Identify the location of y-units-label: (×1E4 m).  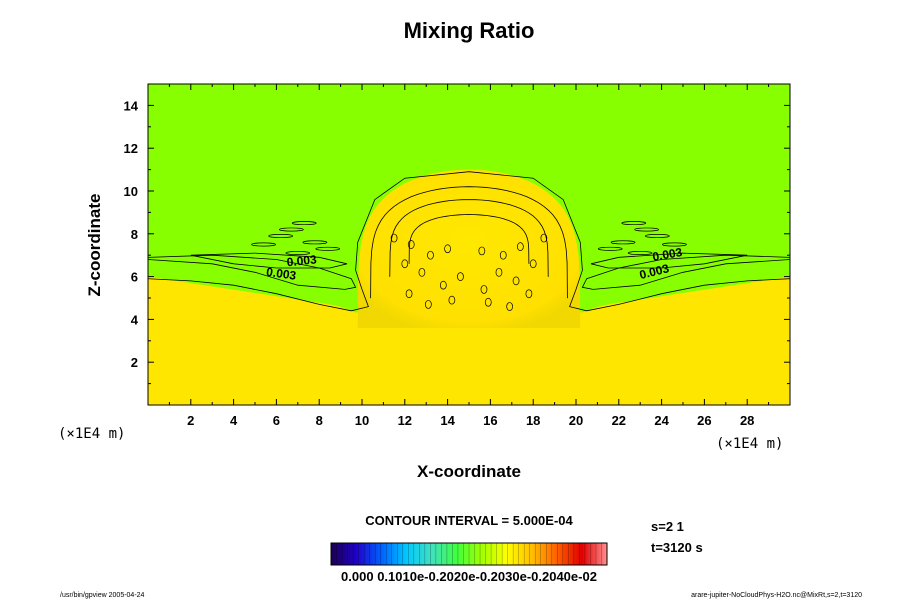
(91, 434).